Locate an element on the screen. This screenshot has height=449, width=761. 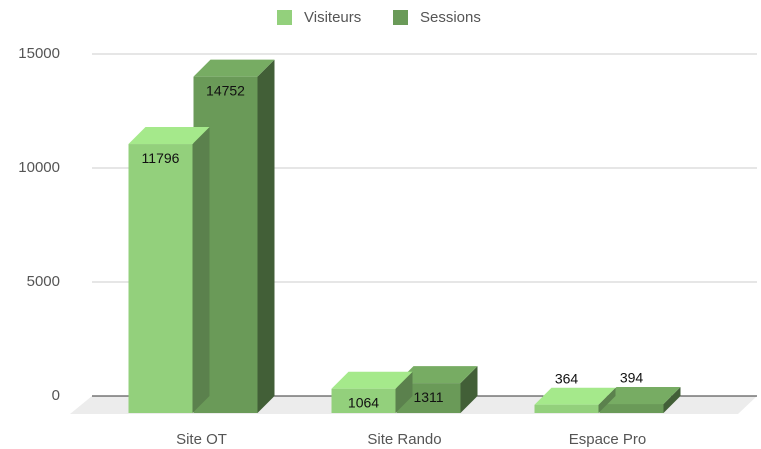
value-label: 364 is located at coordinates (567, 378).